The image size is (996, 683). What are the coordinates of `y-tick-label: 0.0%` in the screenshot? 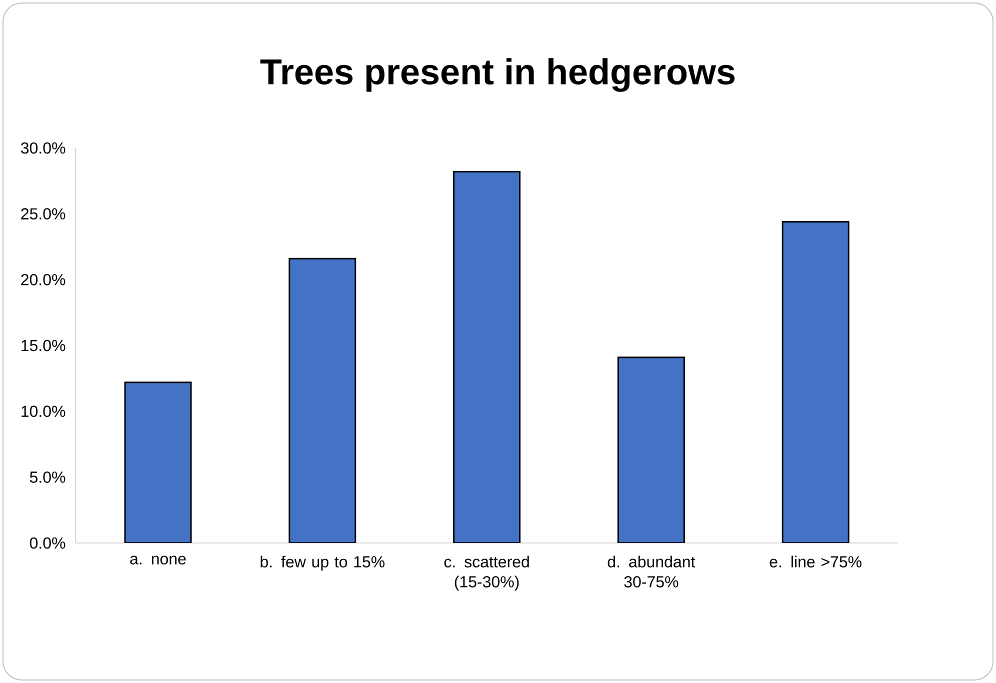 It's located at (48, 543).